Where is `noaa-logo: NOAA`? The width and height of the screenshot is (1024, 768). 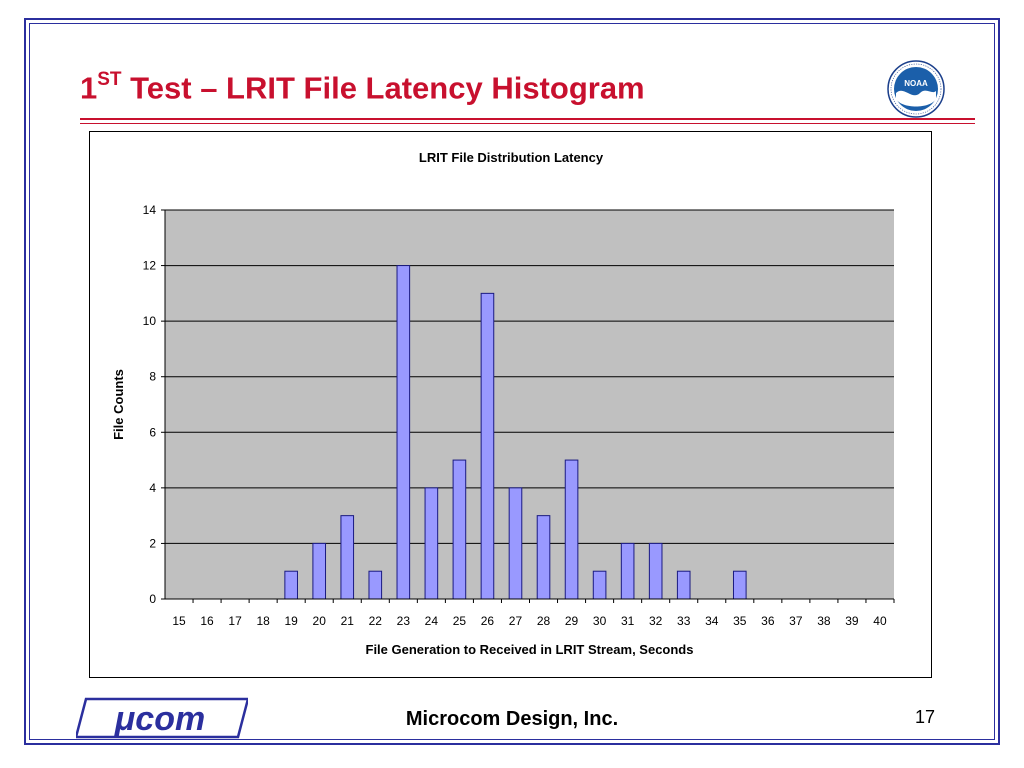 noaa-logo: NOAA is located at coordinates (916, 89).